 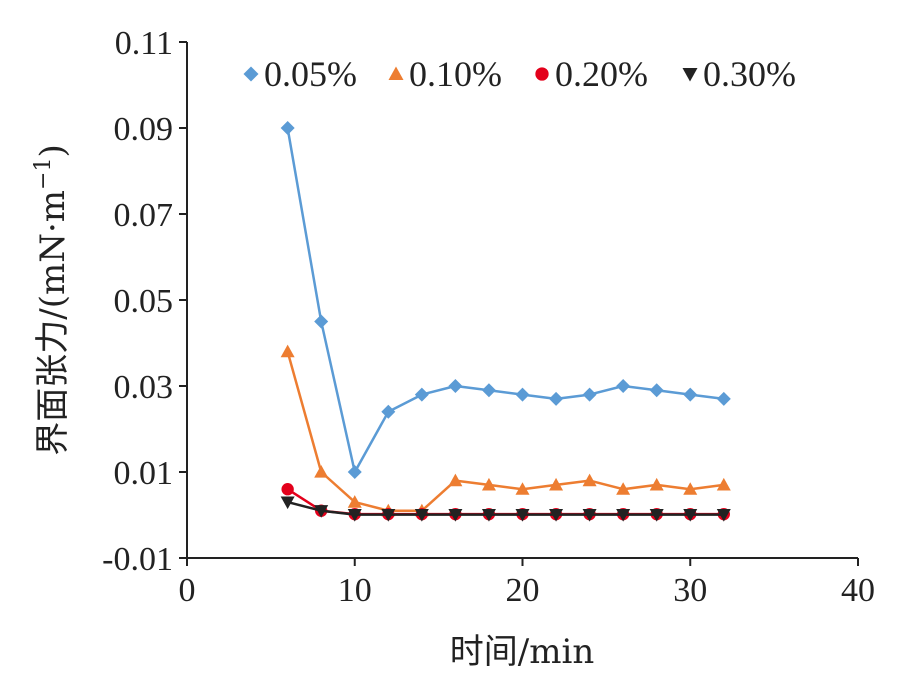 What do you see at coordinates (601, 74) in the screenshot?
I see `legend-label: 0.20%` at bounding box center [601, 74].